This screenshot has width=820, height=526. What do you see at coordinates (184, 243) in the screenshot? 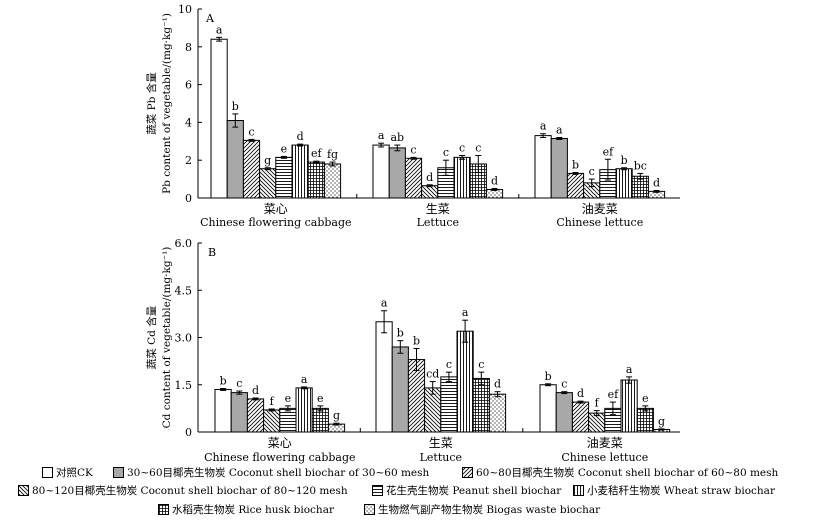
I see `y-tick-label: 6.0` at bounding box center [184, 243].